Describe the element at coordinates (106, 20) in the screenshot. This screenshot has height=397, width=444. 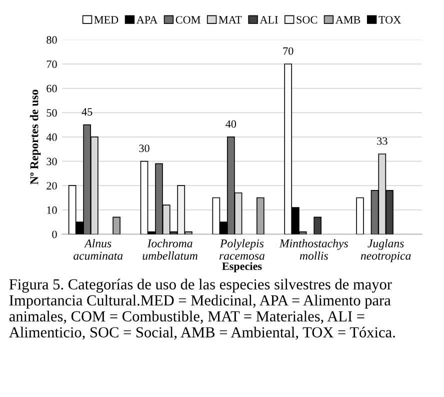
I see `legend-label: MED` at that location.